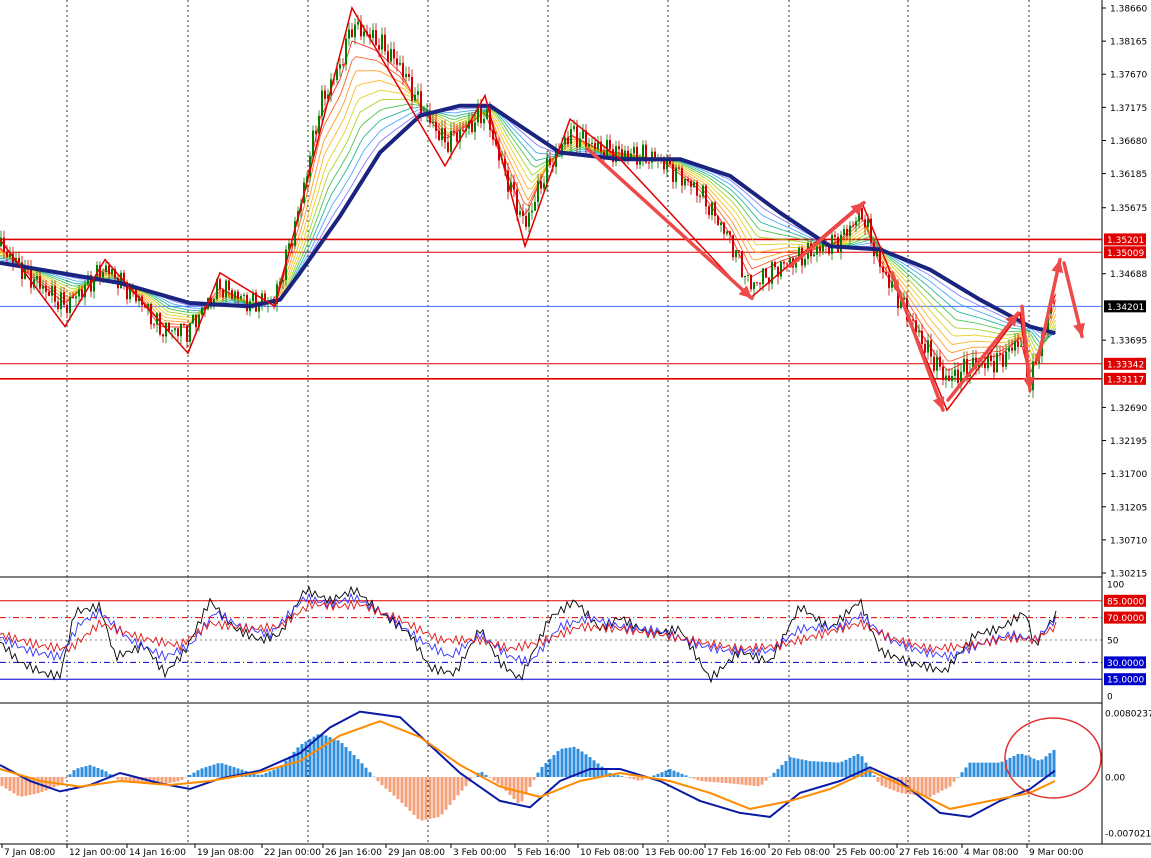  Describe the element at coordinates (1125, 664) in the screenshot. I see `stoch-level-label: 30.0000` at that location.